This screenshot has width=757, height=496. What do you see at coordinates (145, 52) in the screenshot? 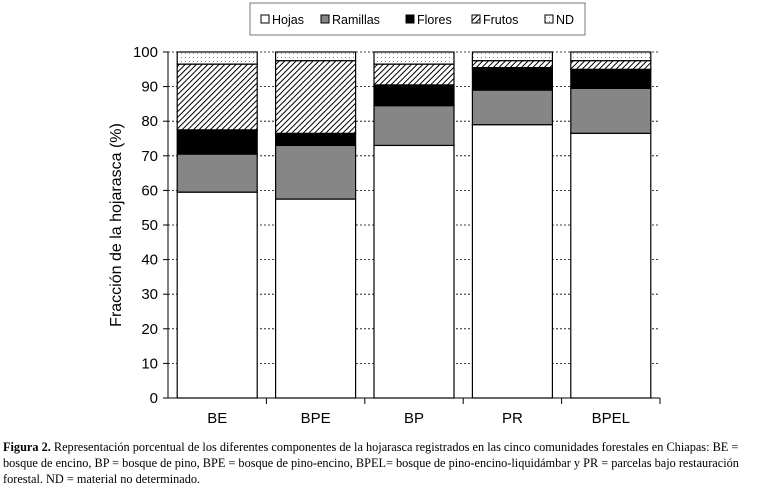
I see `y-tick-label: 100` at bounding box center [145, 52].